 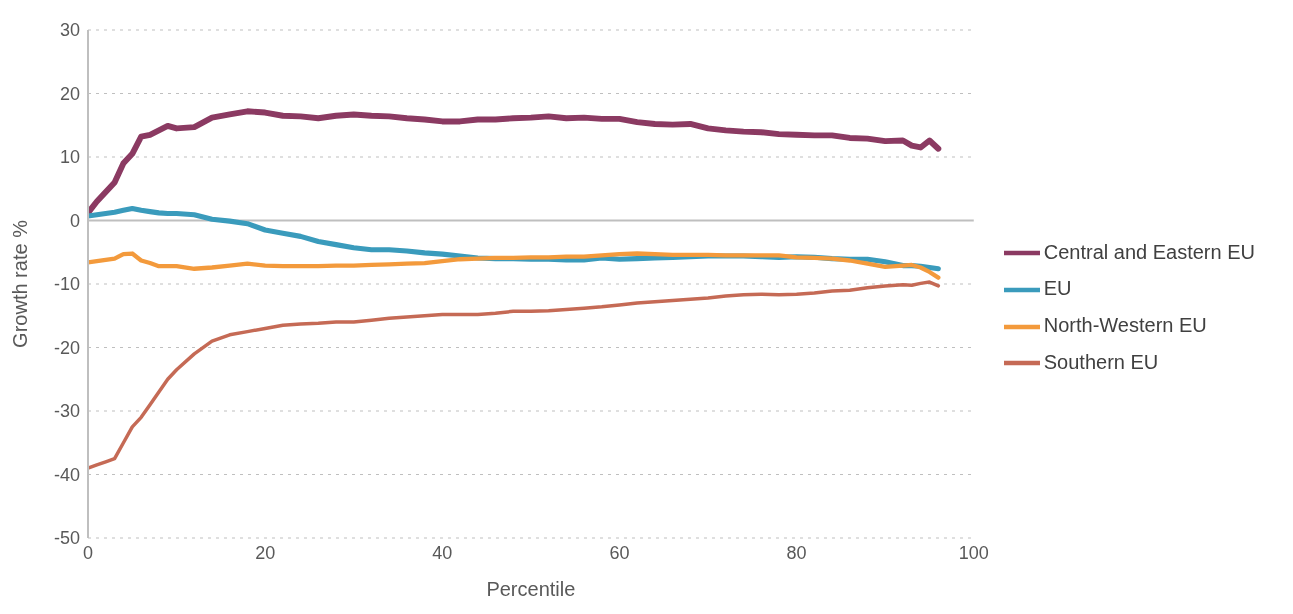 I want to click on x-tick-label: 100, so click(x=973, y=552).